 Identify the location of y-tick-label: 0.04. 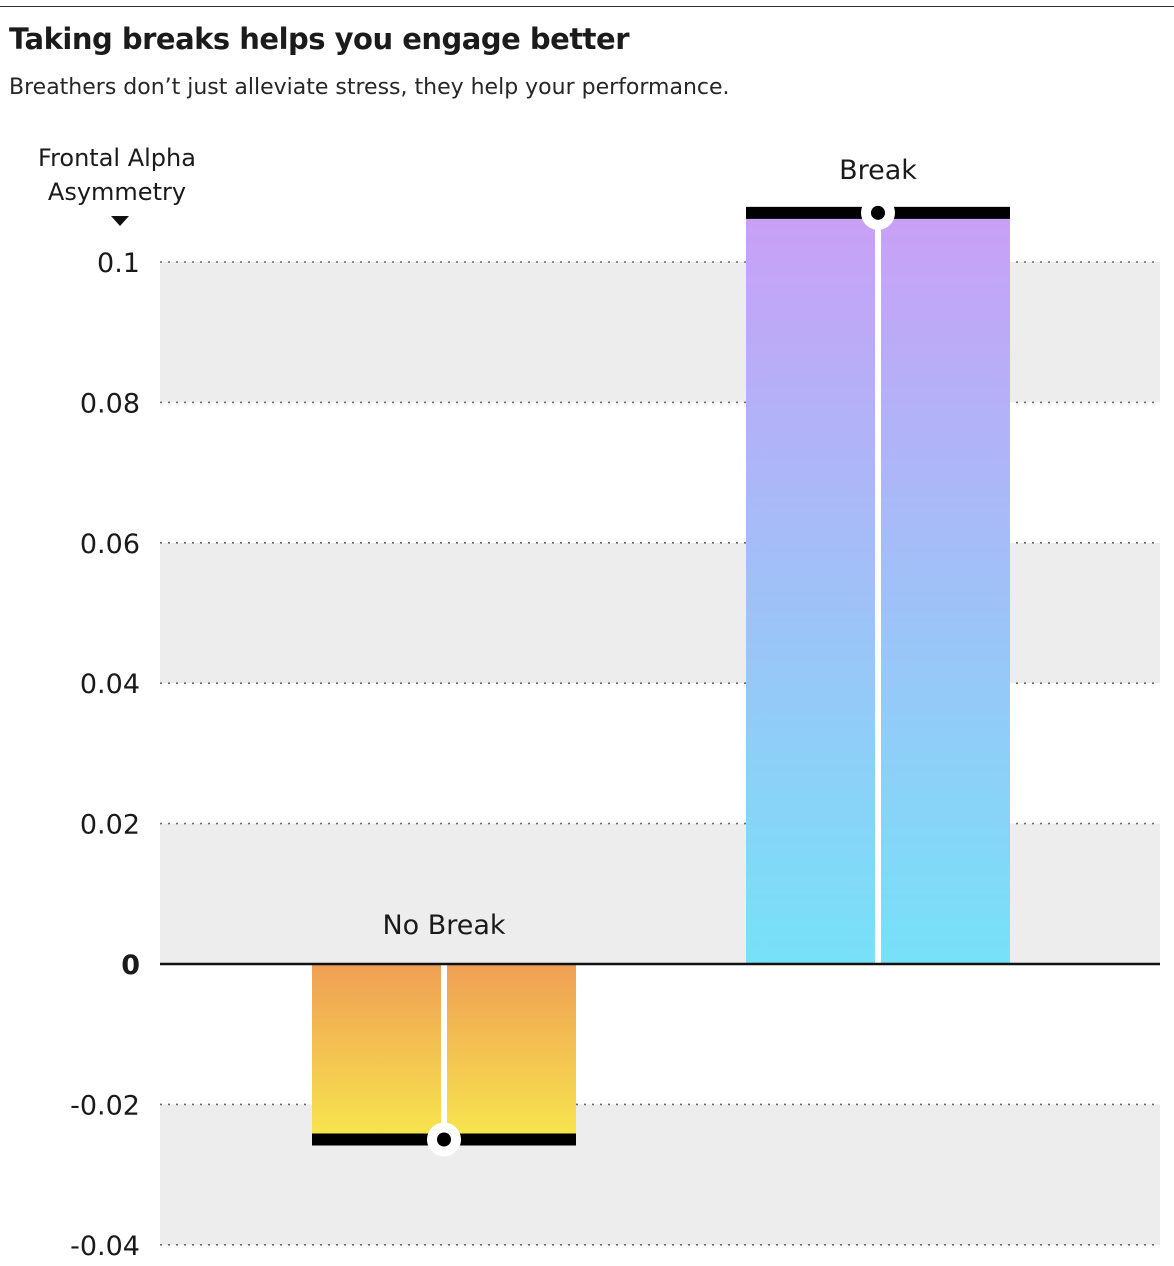
(110, 684).